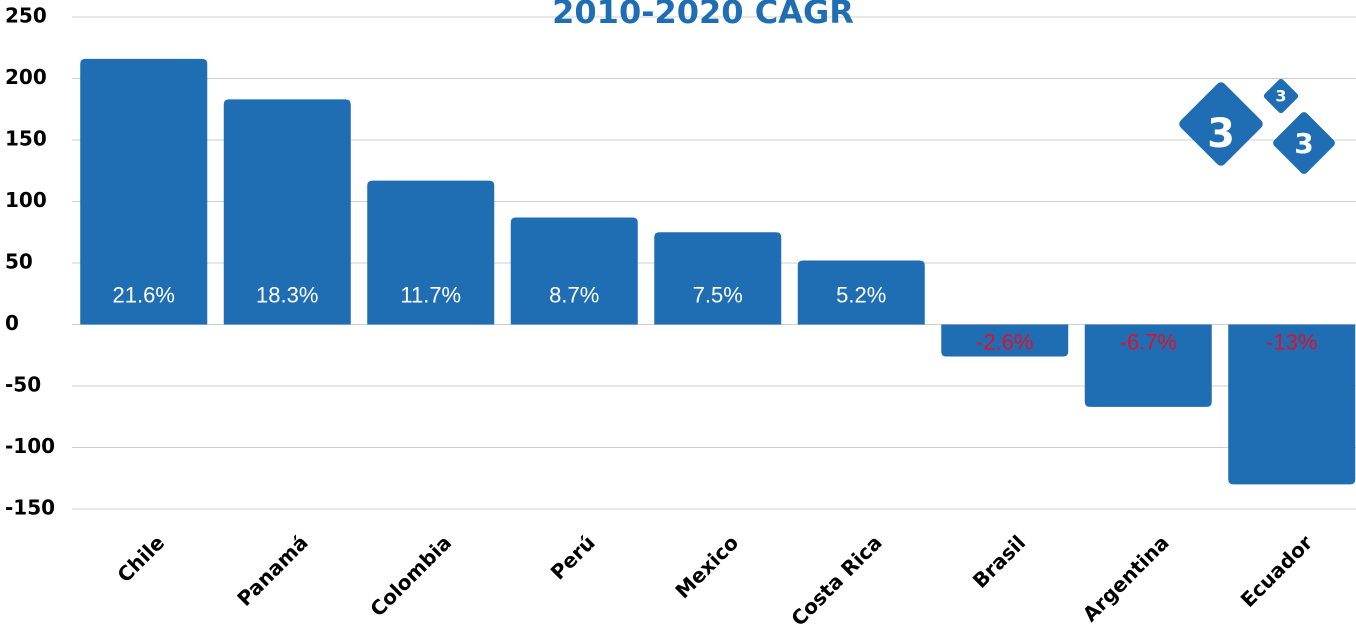  Describe the element at coordinates (574, 294) in the screenshot. I see `value-label: 8.7%` at that location.